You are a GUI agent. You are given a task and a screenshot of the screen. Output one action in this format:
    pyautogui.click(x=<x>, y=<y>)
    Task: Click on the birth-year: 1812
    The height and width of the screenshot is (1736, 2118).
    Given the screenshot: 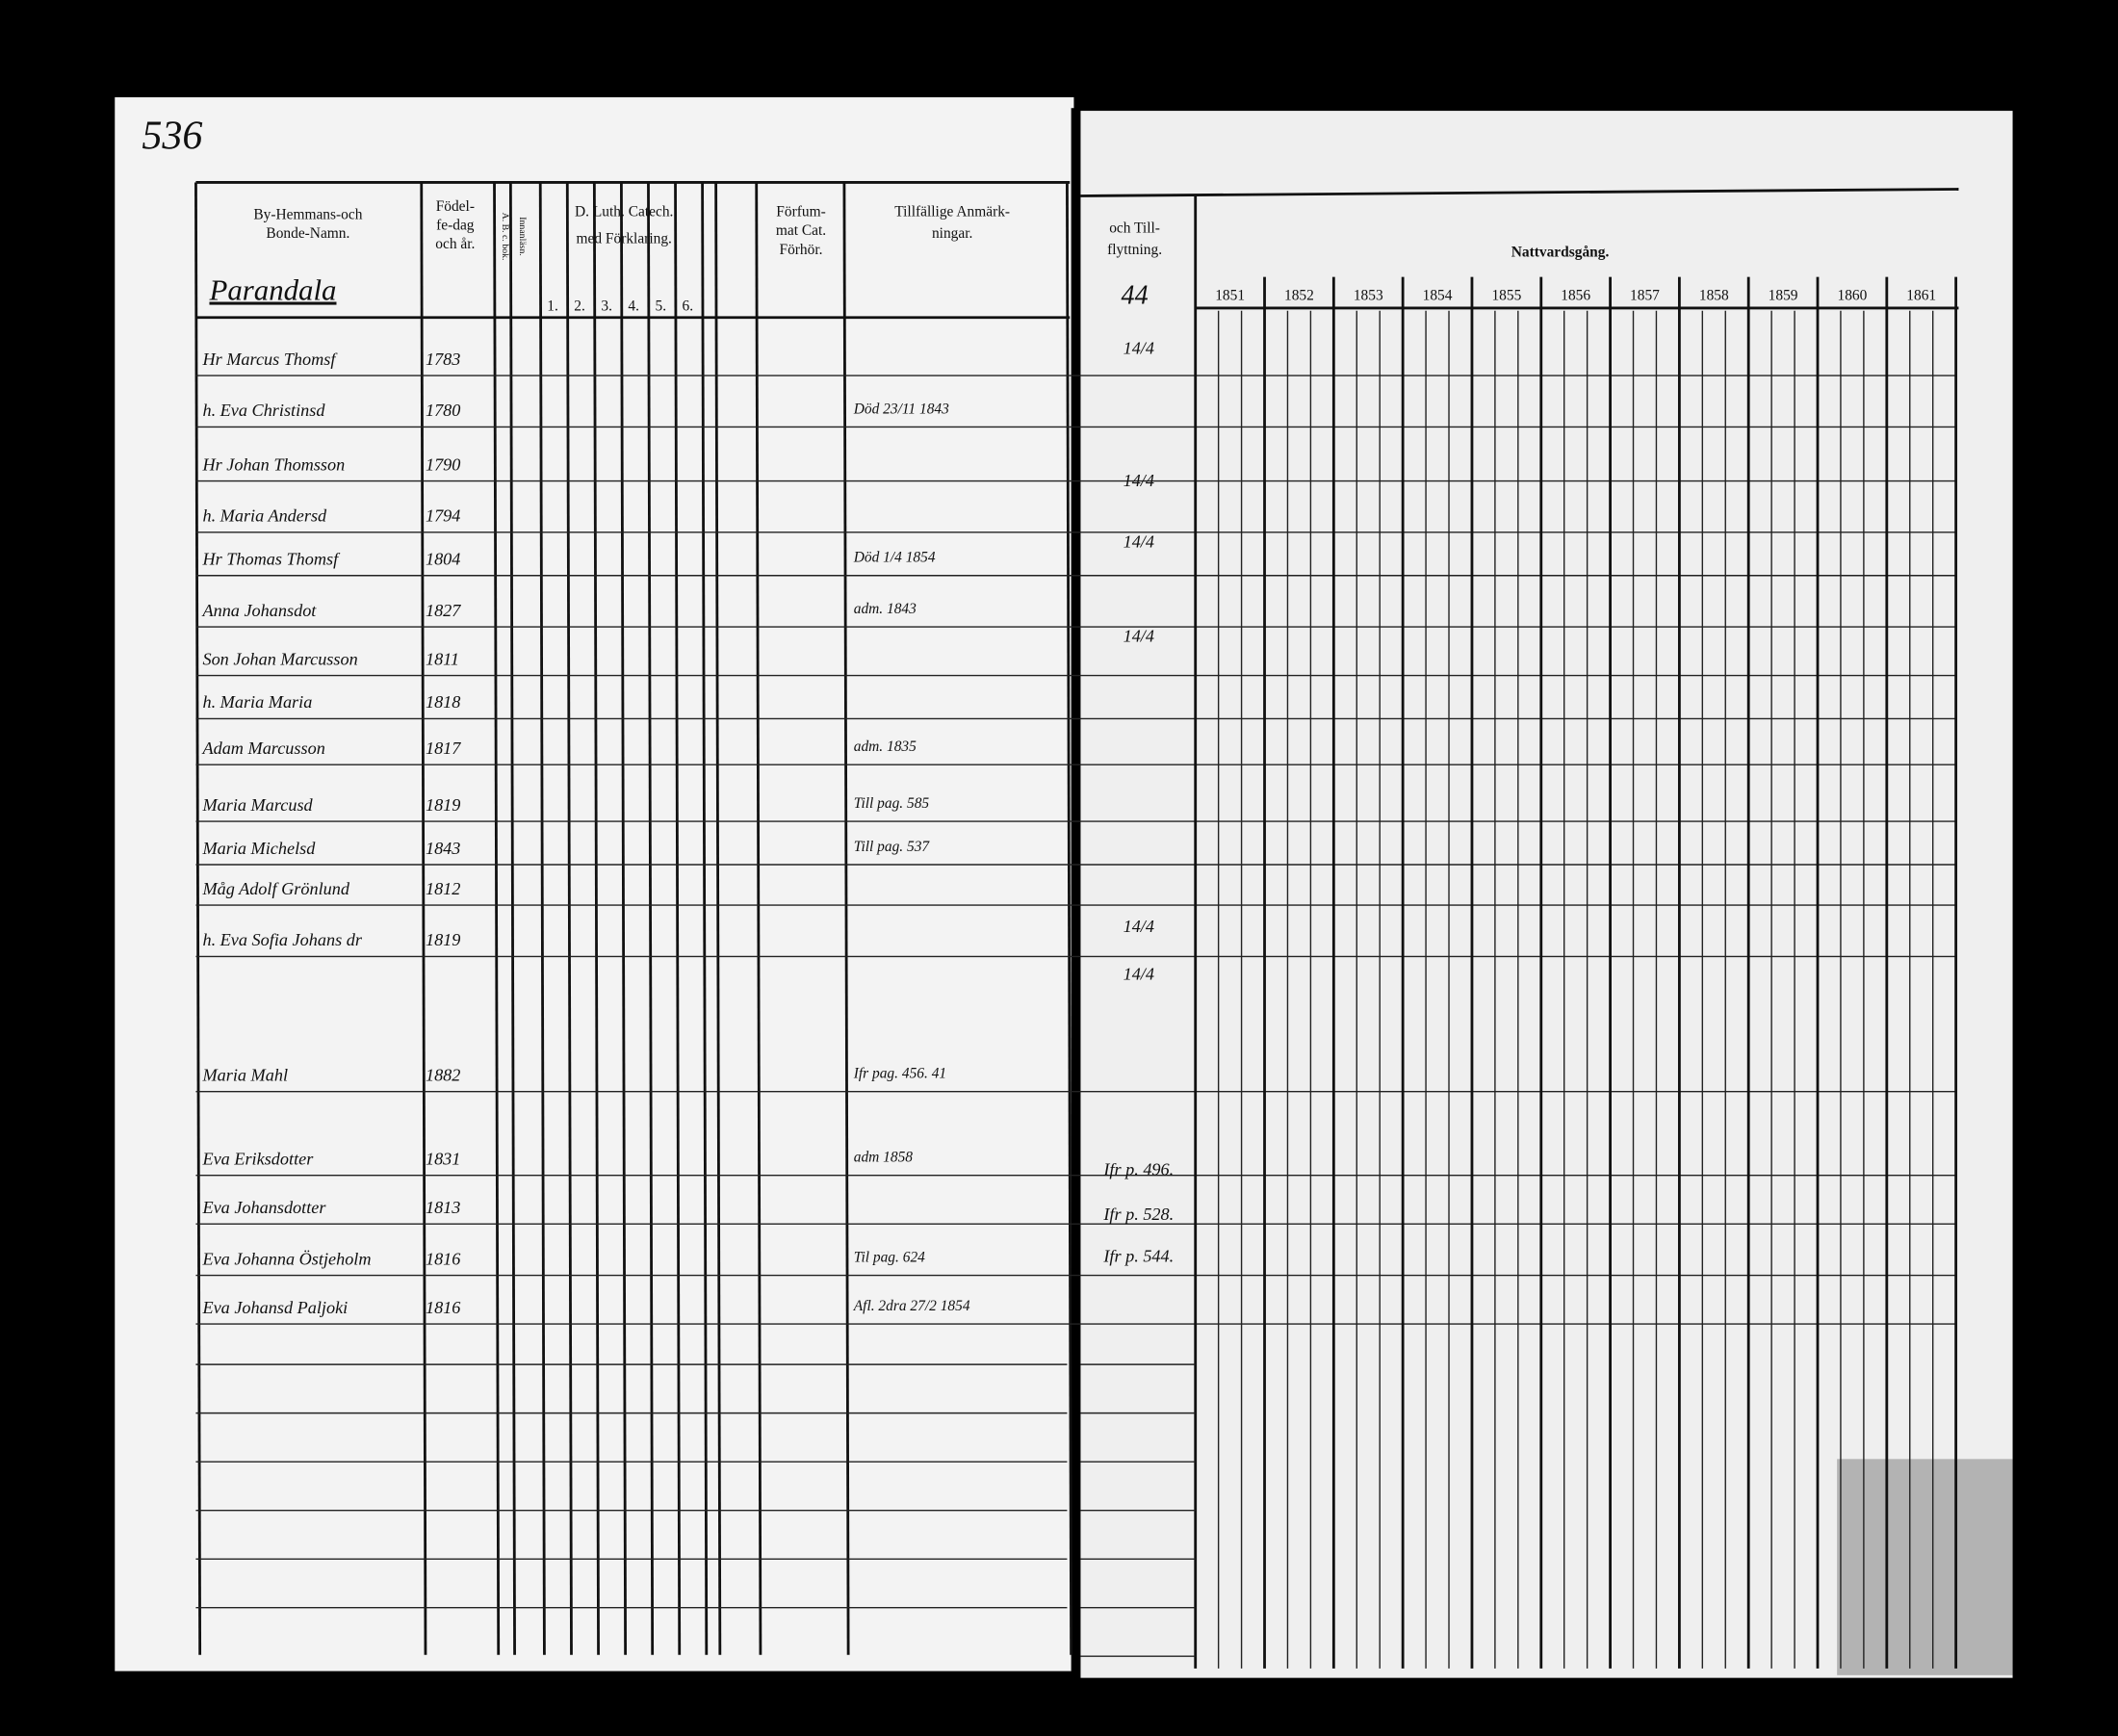 What is the action you would take?
    pyautogui.click(x=443, y=889)
    